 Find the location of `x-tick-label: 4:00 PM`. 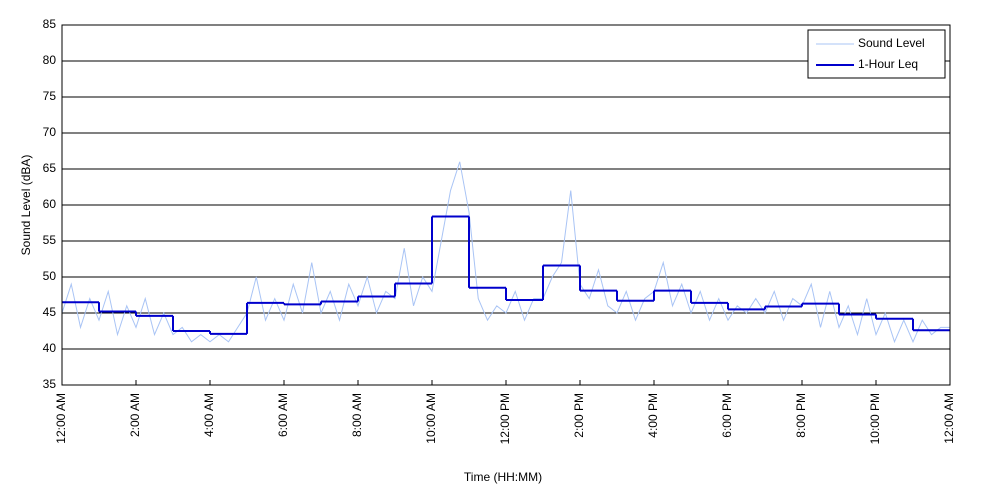

x-tick-label: 4:00 PM is located at coordinates (653, 415).